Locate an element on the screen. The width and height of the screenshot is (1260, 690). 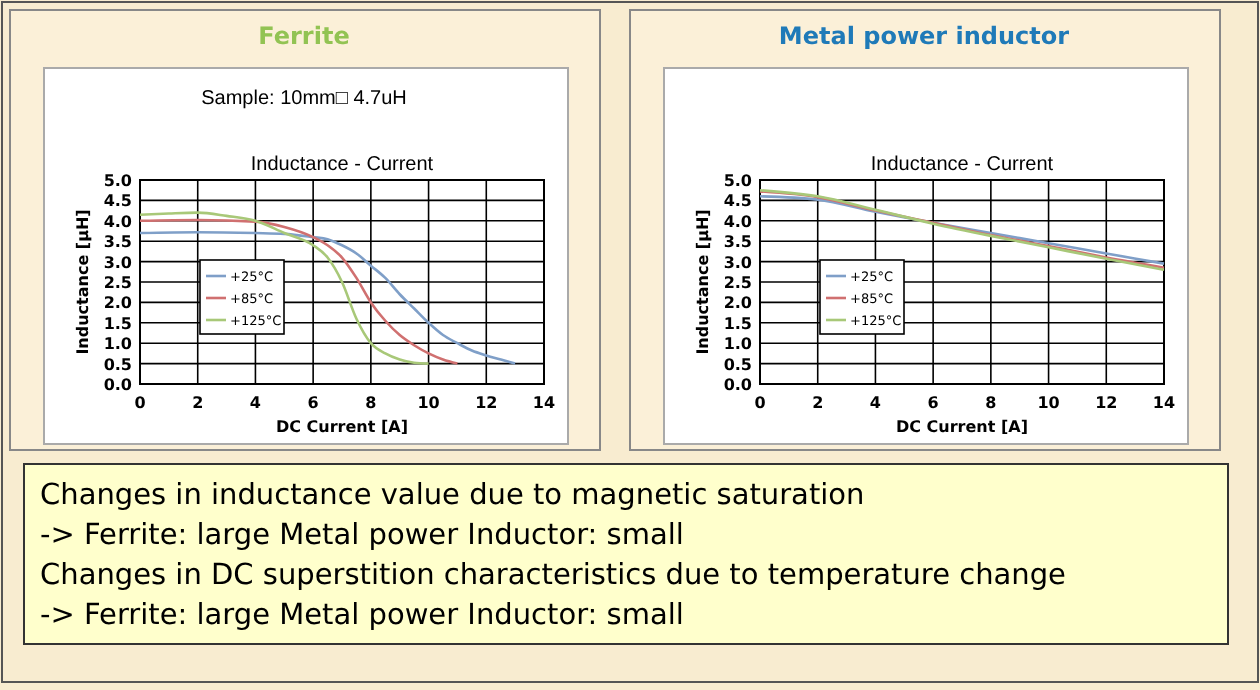
text: Changes in inductance value due to magnetic saturation is located at coordinates (452, 496).